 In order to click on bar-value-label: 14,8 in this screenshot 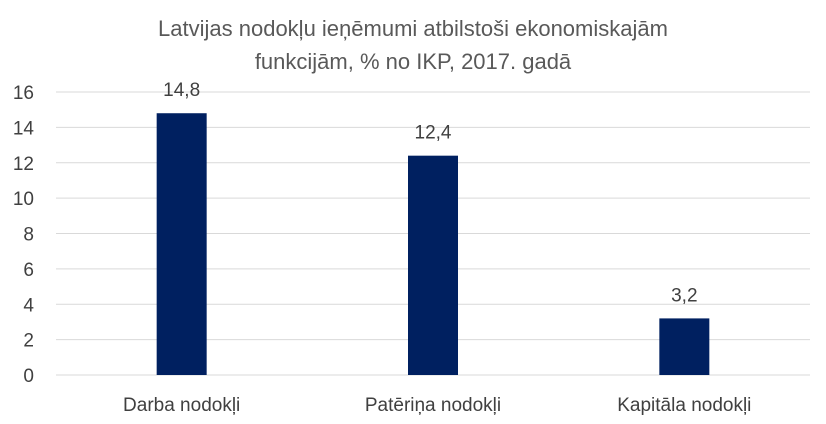, I will do `click(181, 90)`.